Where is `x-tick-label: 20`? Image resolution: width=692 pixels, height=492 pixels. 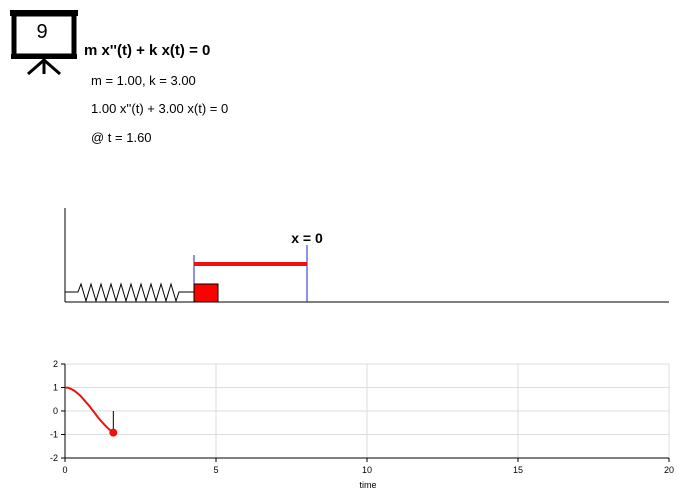
x-tick-label: 20 is located at coordinates (669, 470).